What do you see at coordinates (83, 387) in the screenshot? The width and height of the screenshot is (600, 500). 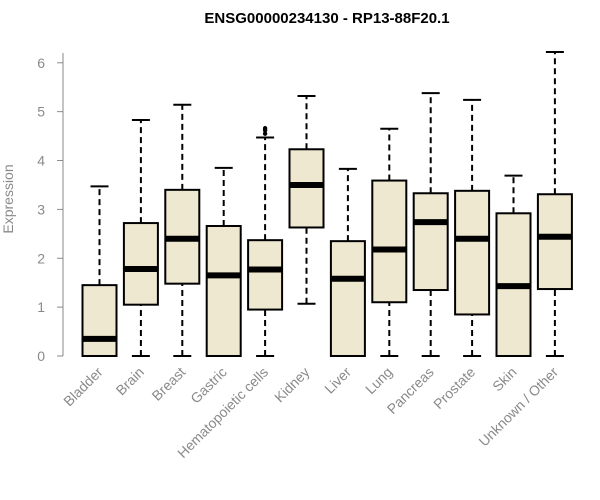 I see `x-tick-label: Bladder` at bounding box center [83, 387].